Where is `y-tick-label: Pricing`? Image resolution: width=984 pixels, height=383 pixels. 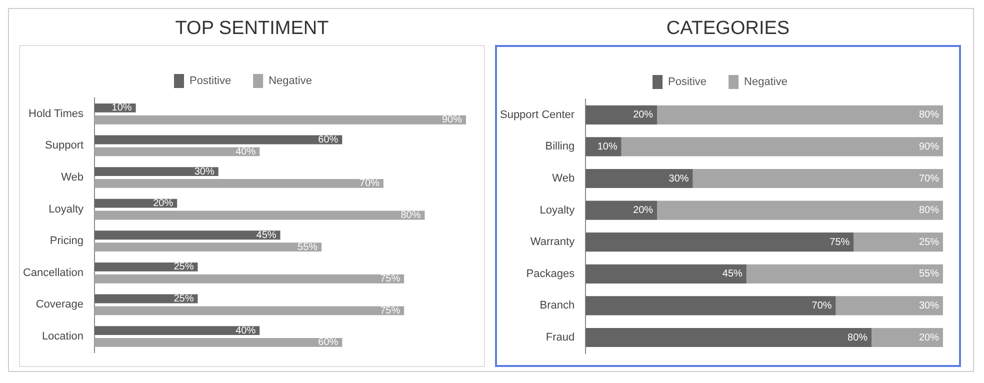 y-tick-label: Pricing is located at coordinates (67, 241).